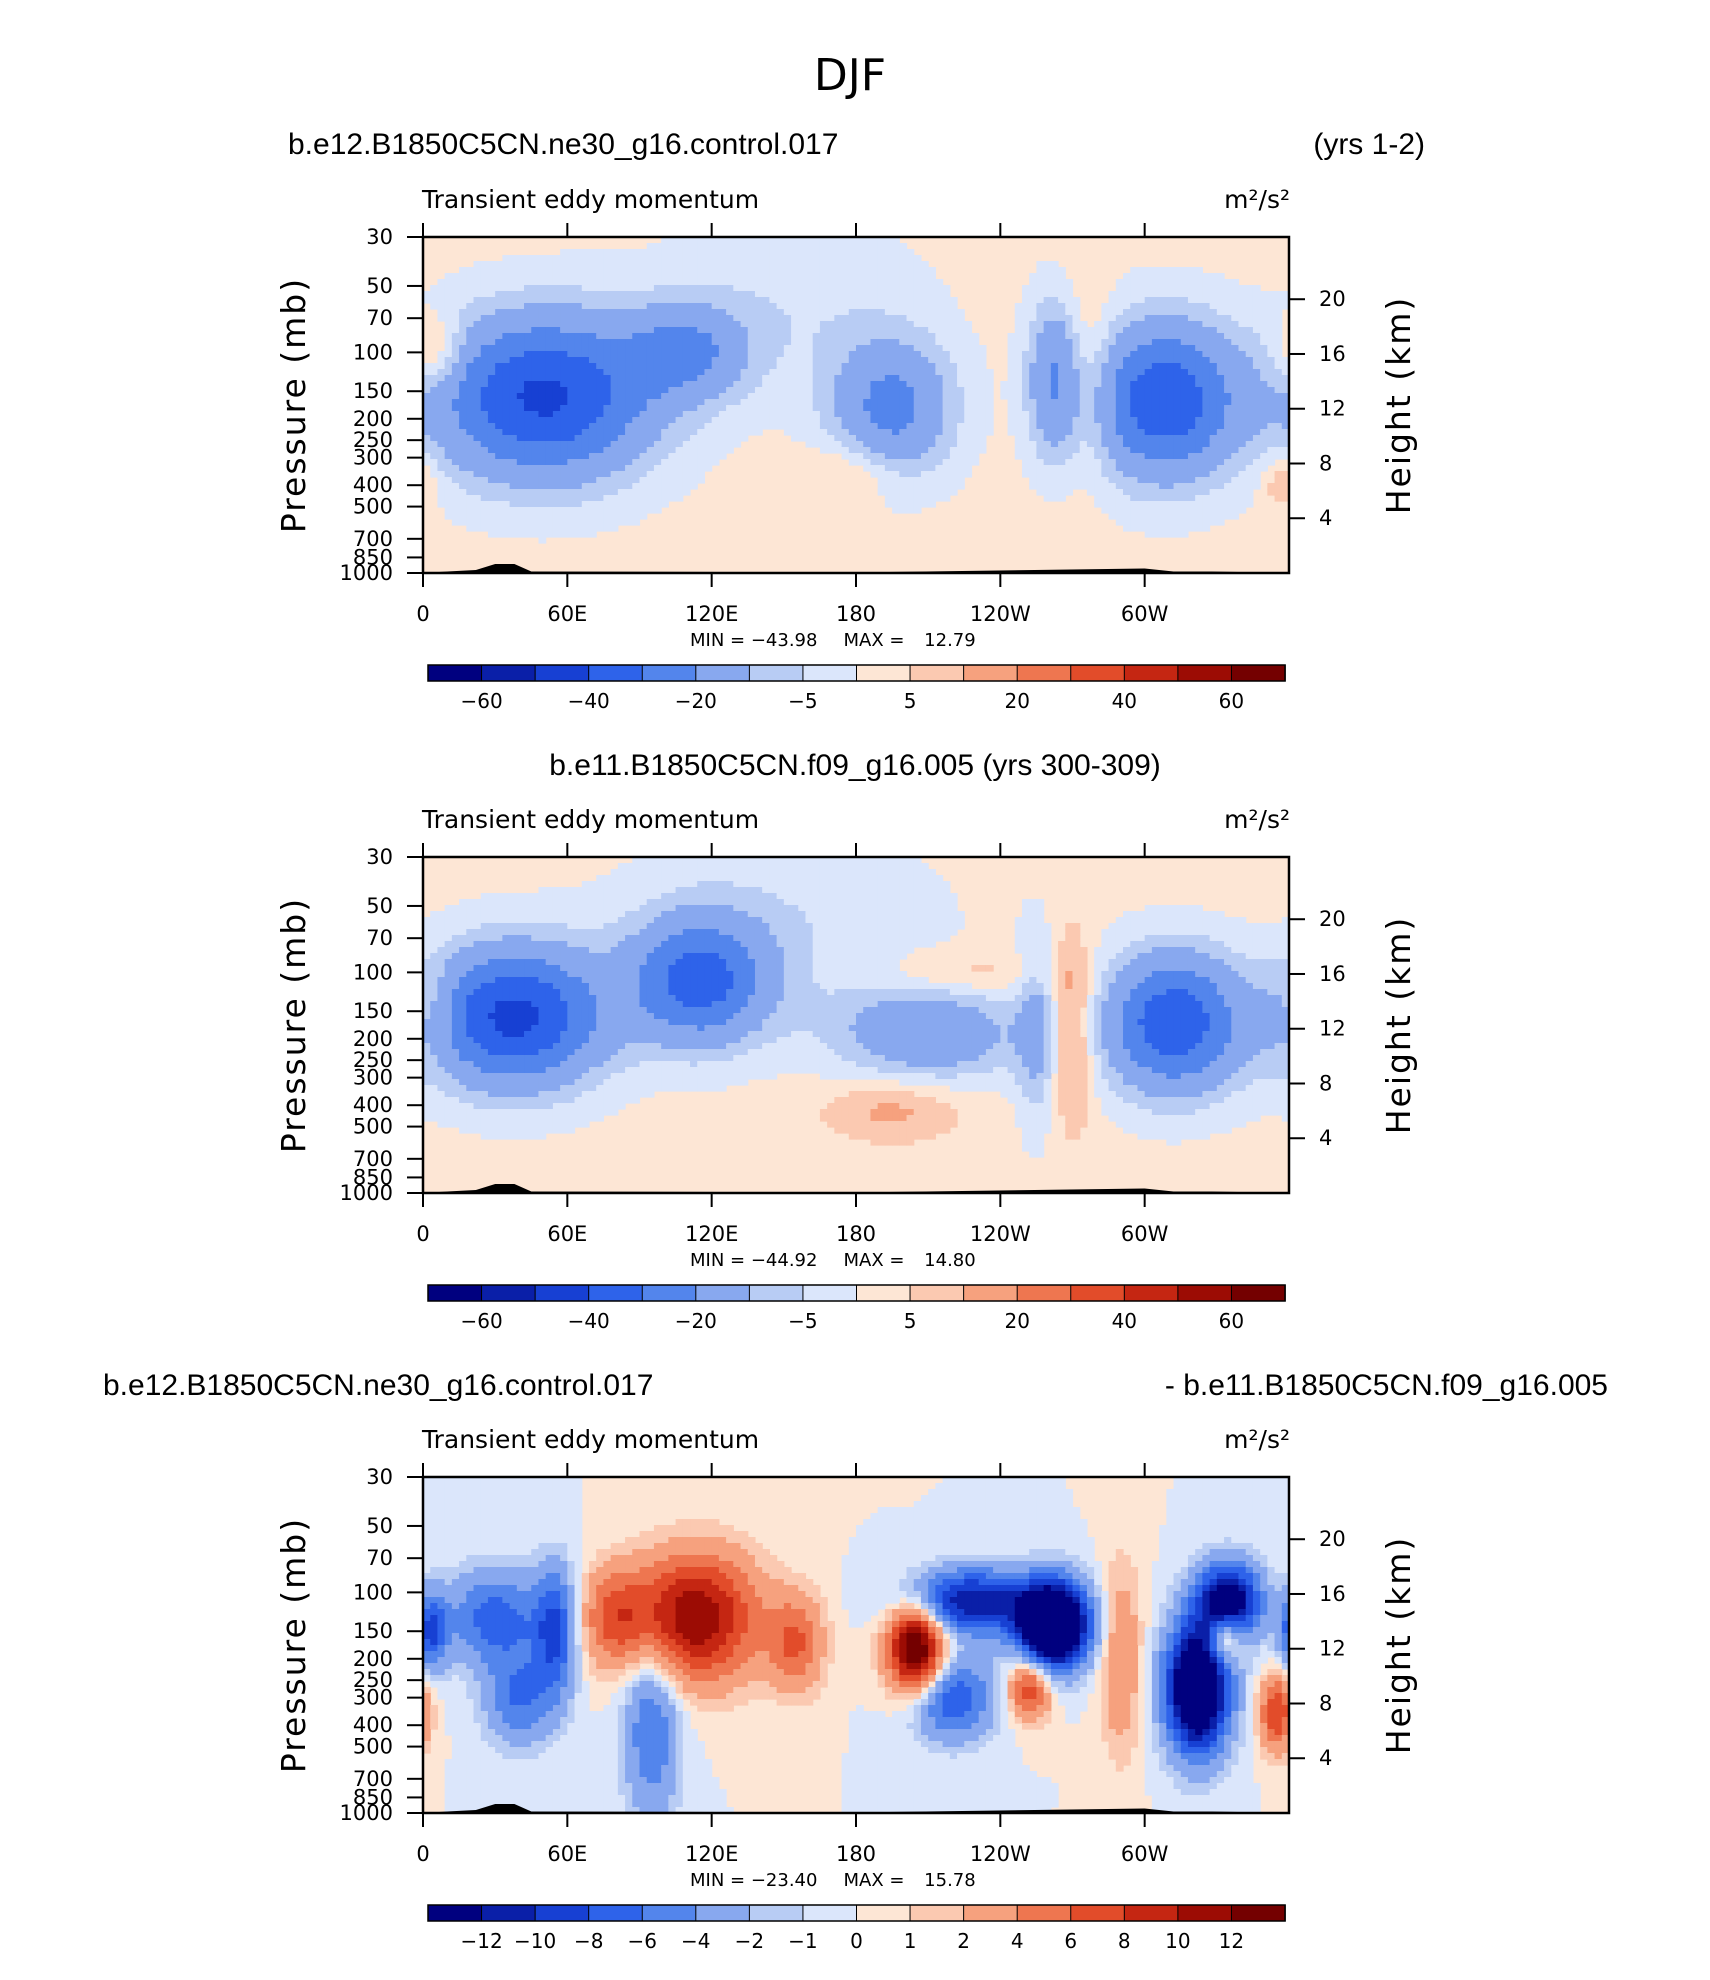  I want to click on colorbar-swatch, so click(455, 673).